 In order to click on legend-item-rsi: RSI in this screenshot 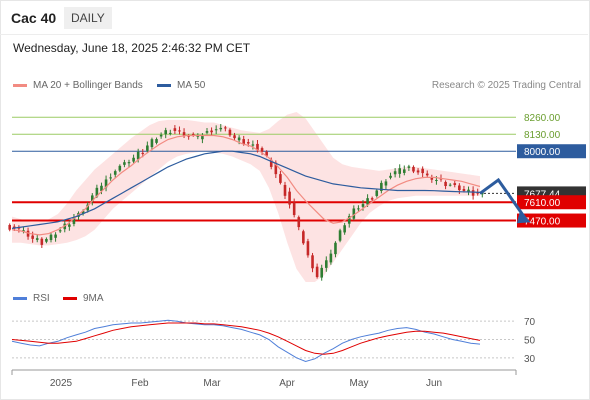, I will do `click(31, 298)`.